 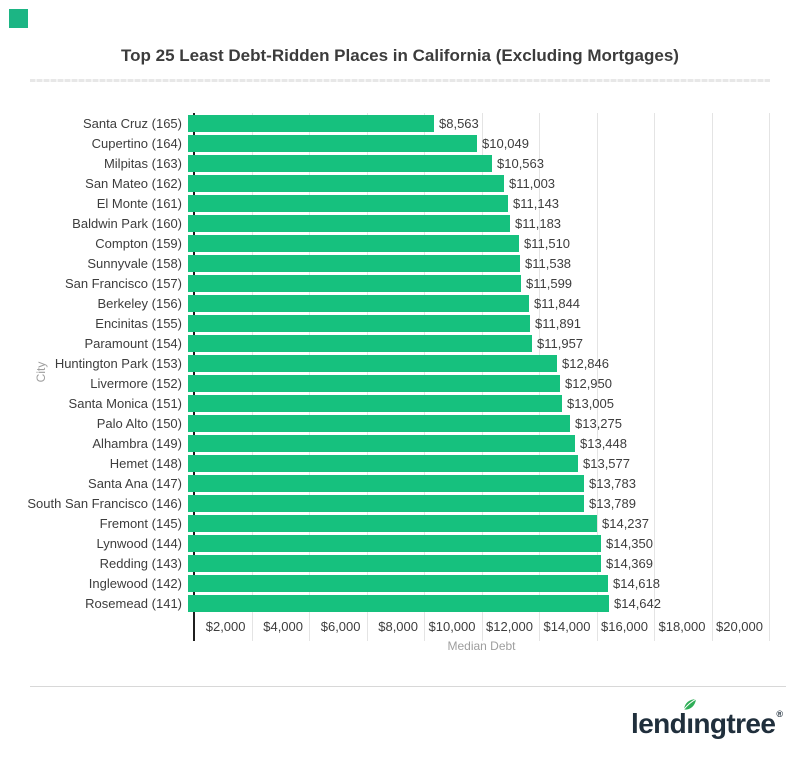 What do you see at coordinates (396, 303) in the screenshot?
I see `chart-row: Berkeley (156) $11,844` at bounding box center [396, 303].